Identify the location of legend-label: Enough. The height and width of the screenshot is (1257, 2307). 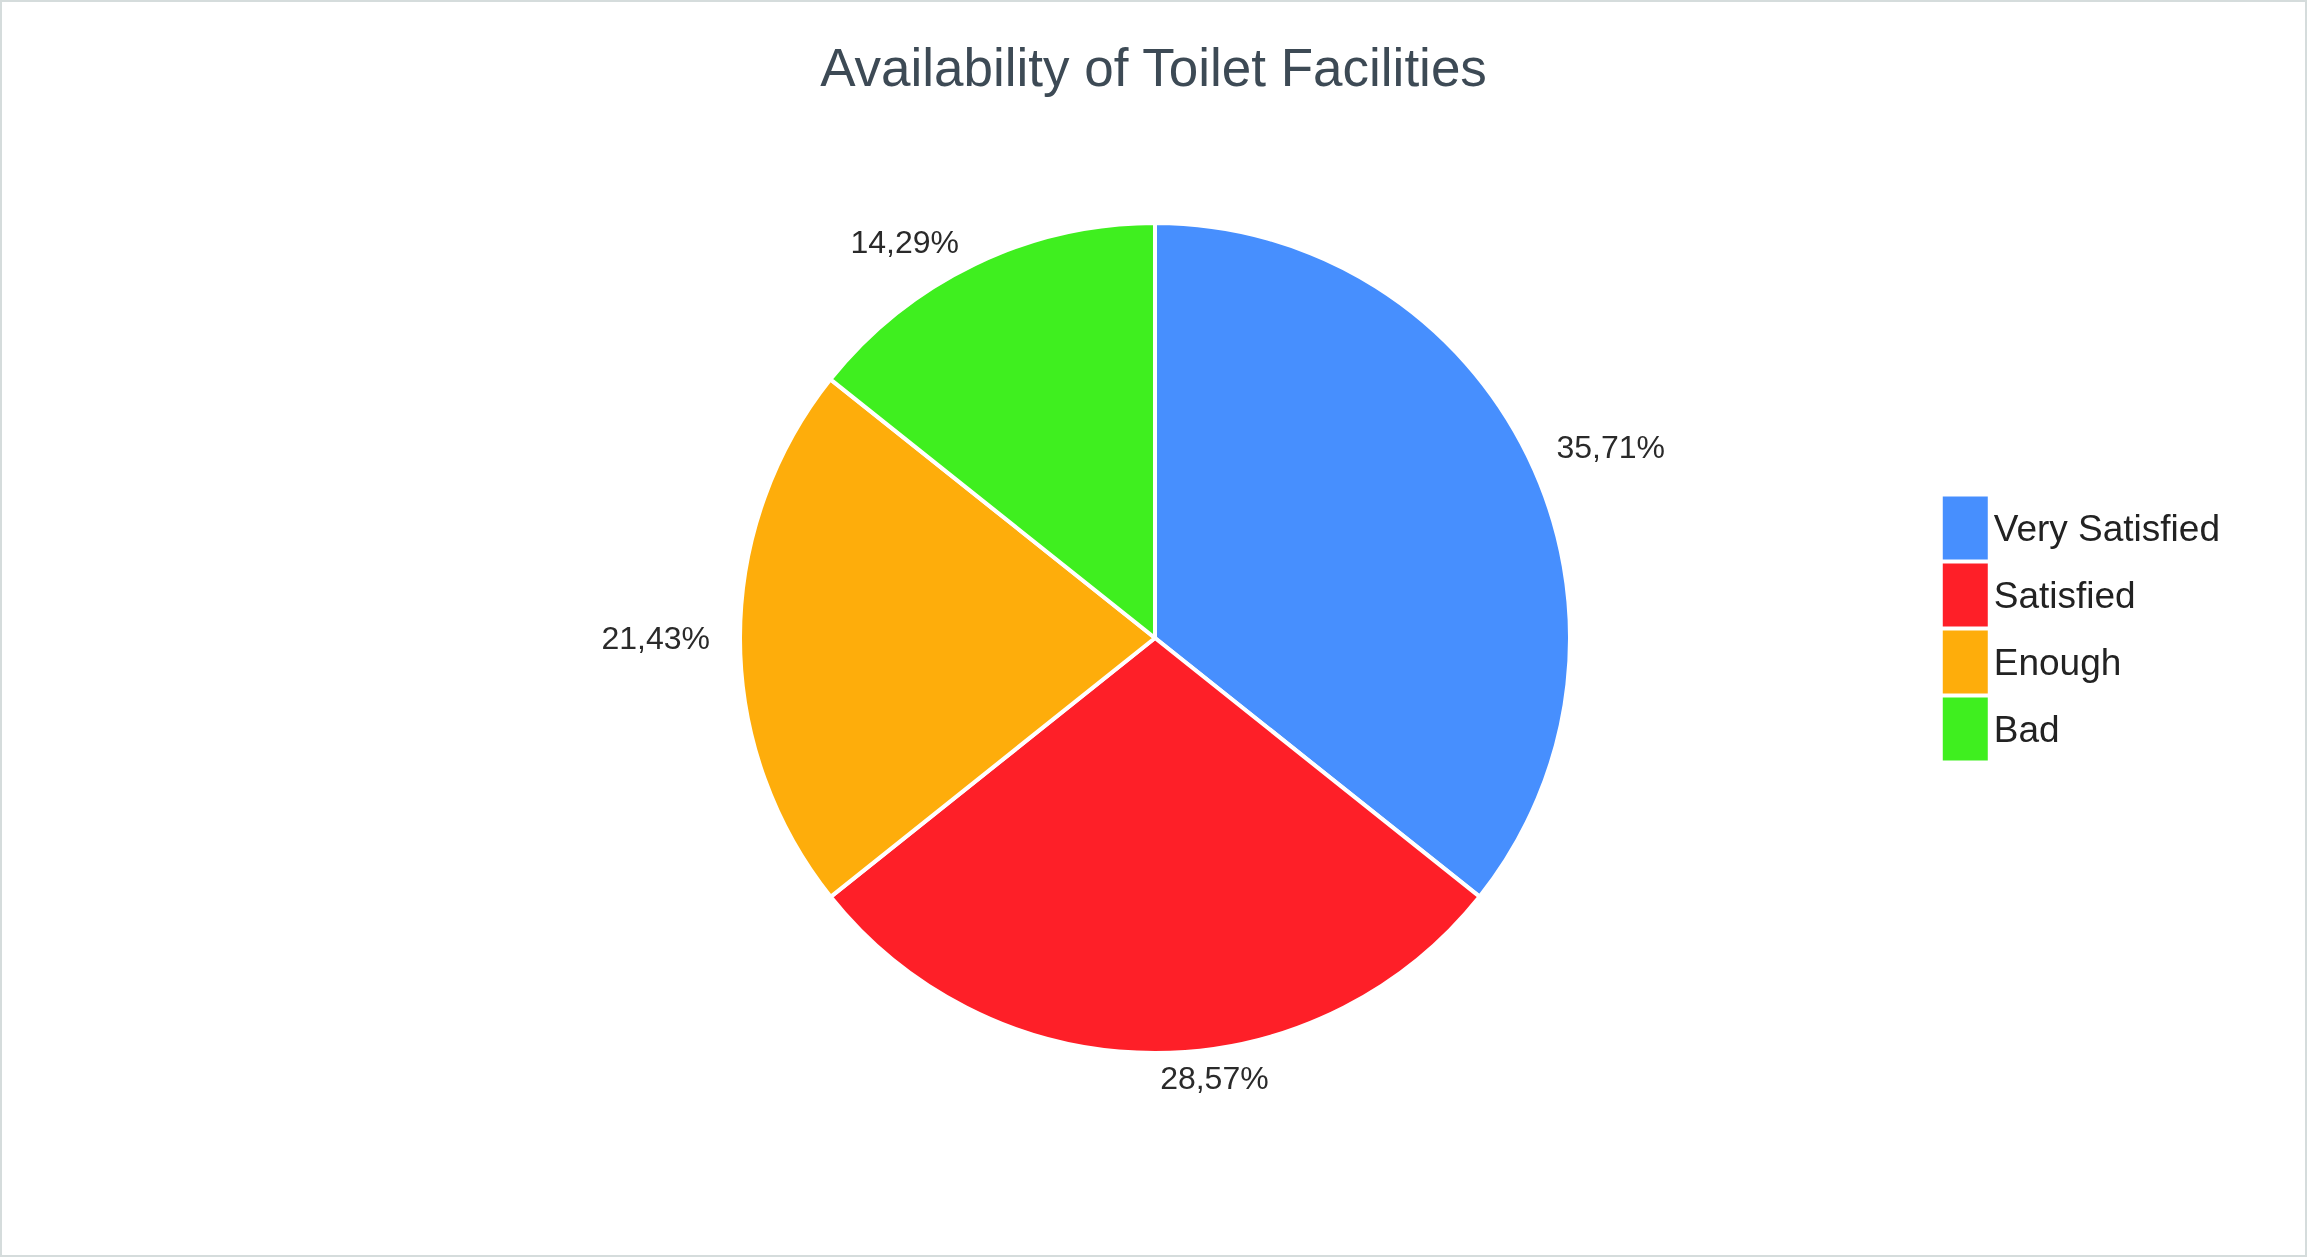
(2057, 662).